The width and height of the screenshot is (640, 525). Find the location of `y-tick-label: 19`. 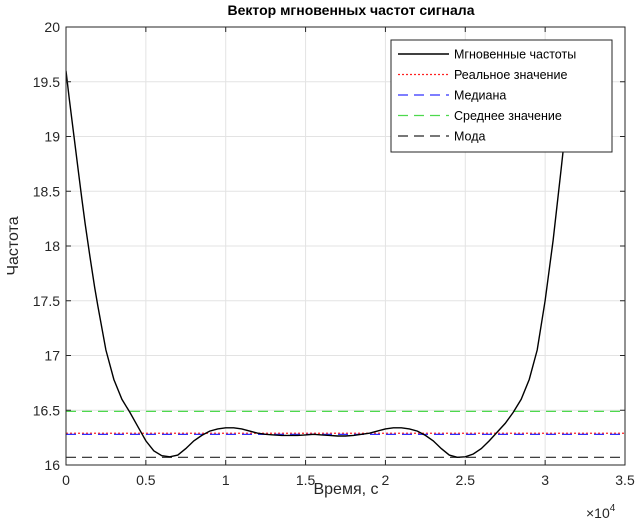

y-tick-label: 19 is located at coordinates (52, 137).